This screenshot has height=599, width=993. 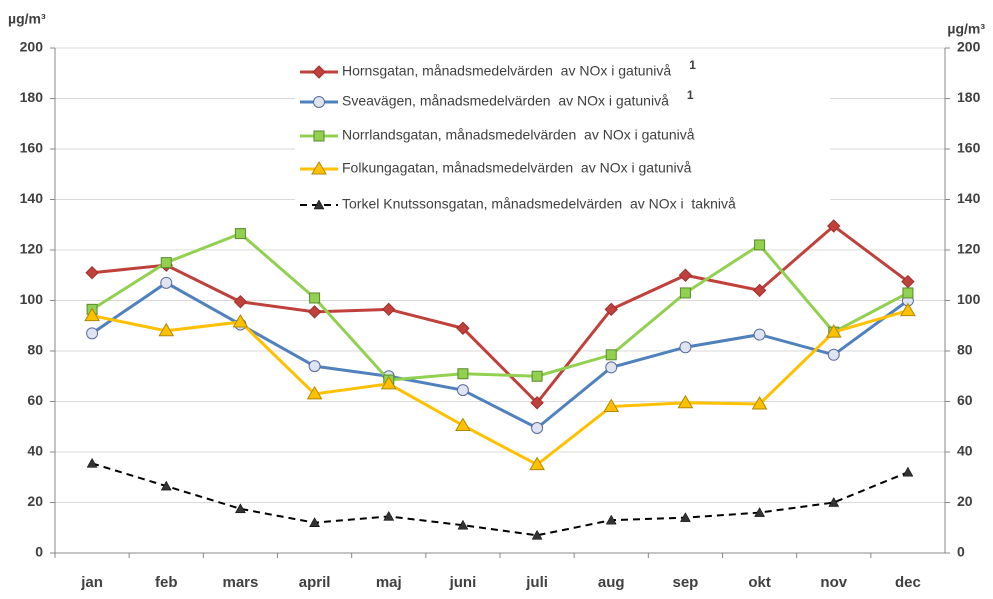 I want to click on x-tick-label: juli, so click(x=536, y=582).